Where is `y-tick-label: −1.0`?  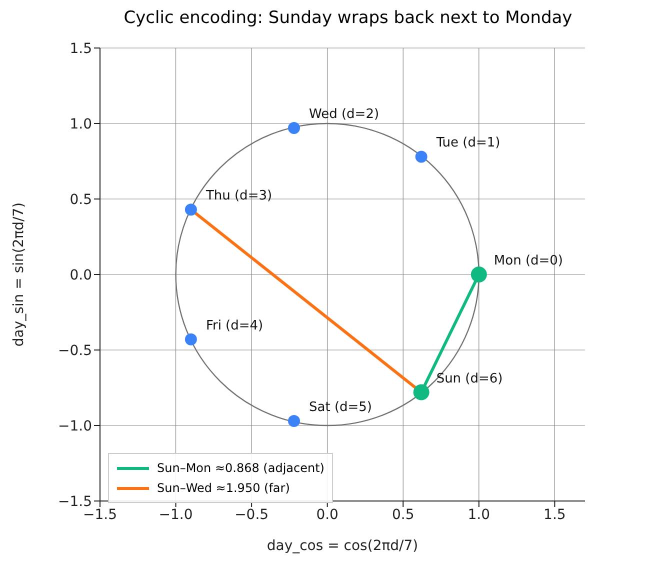
y-tick-label: −1.0 is located at coordinates (75, 426).